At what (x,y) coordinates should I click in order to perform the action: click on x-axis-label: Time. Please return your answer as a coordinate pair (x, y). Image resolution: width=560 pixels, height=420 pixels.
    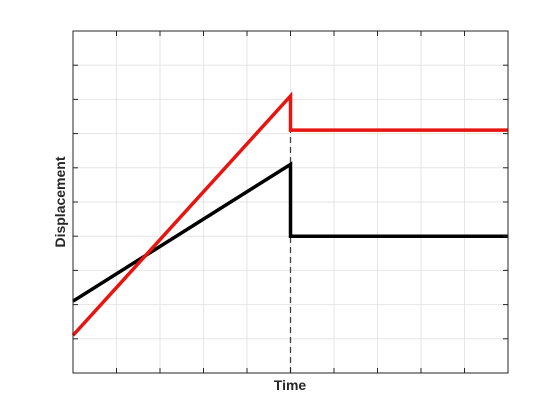
    Looking at the image, I should click on (290, 385).